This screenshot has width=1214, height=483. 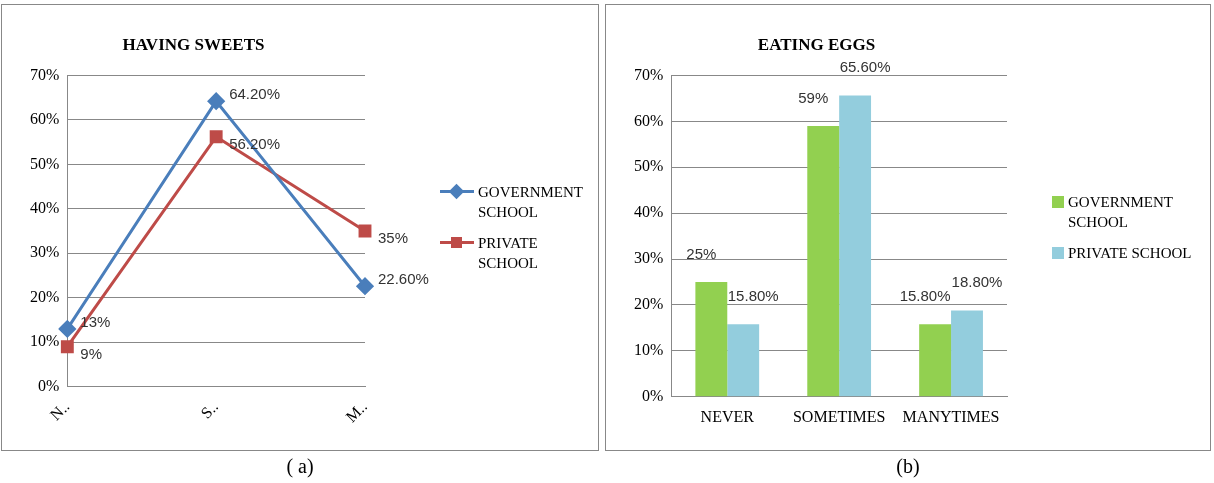 What do you see at coordinates (393, 238) in the screenshot?
I see `data-label: 35%` at bounding box center [393, 238].